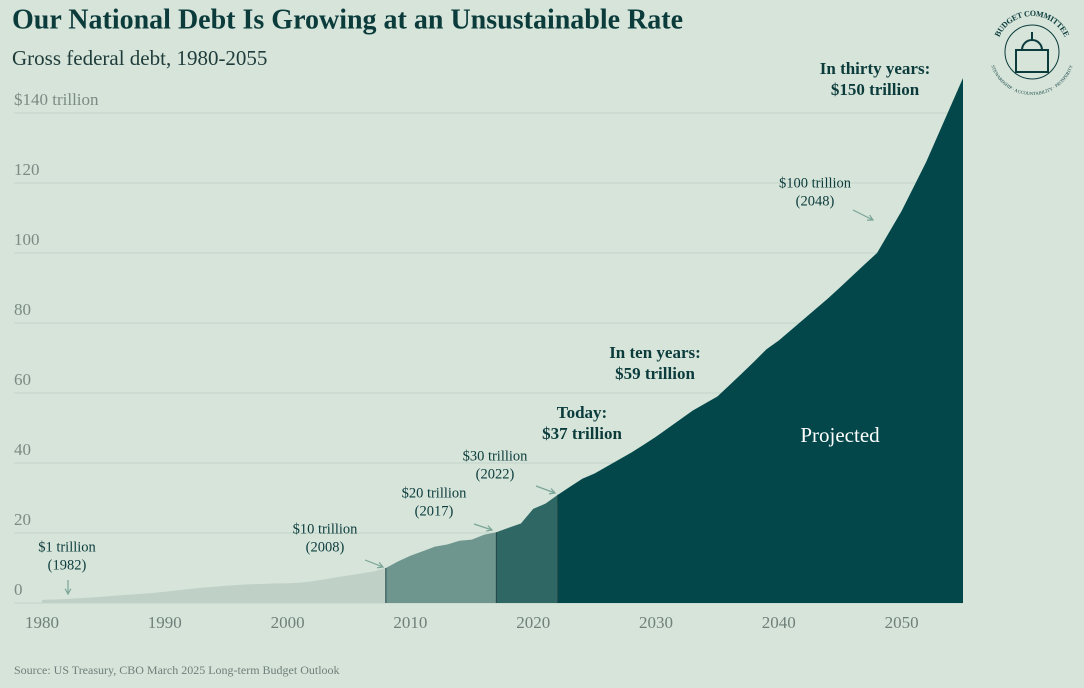  Describe the element at coordinates (655, 352) in the screenshot. I see `annotation: In ten years:` at that location.